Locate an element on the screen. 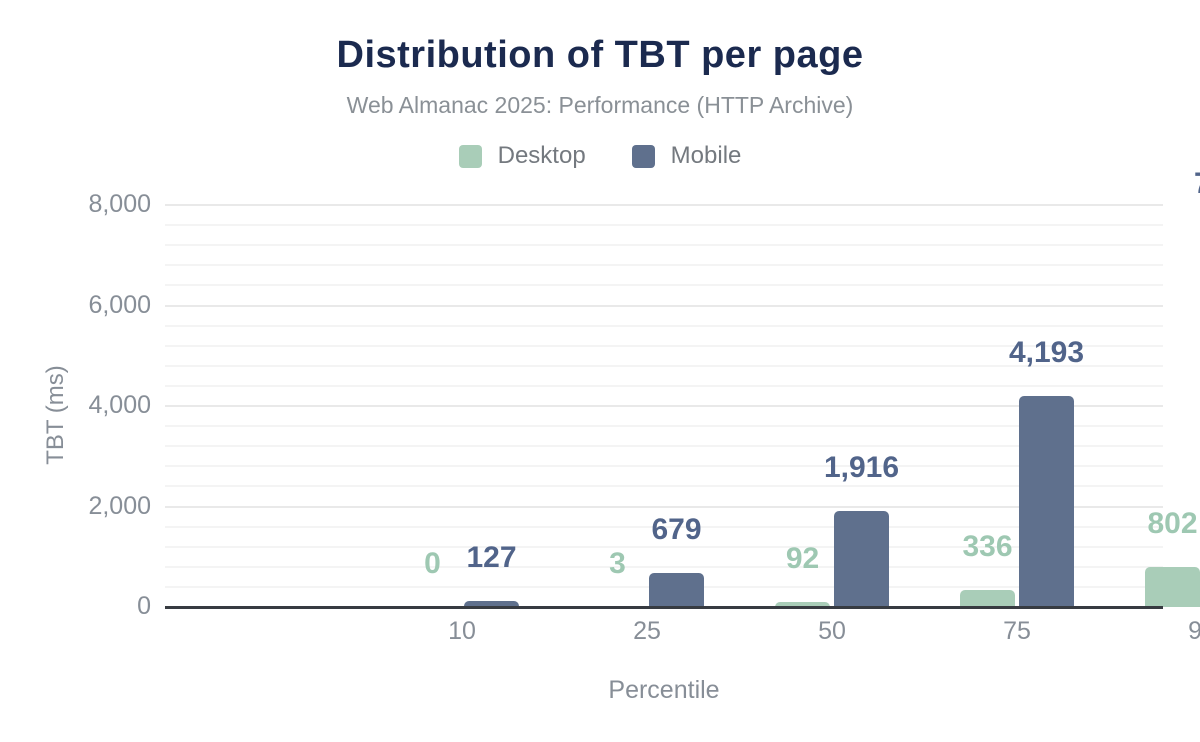 The width and height of the screenshot is (1200, 742). legend-item-desktop: Desktop is located at coordinates (522, 156).